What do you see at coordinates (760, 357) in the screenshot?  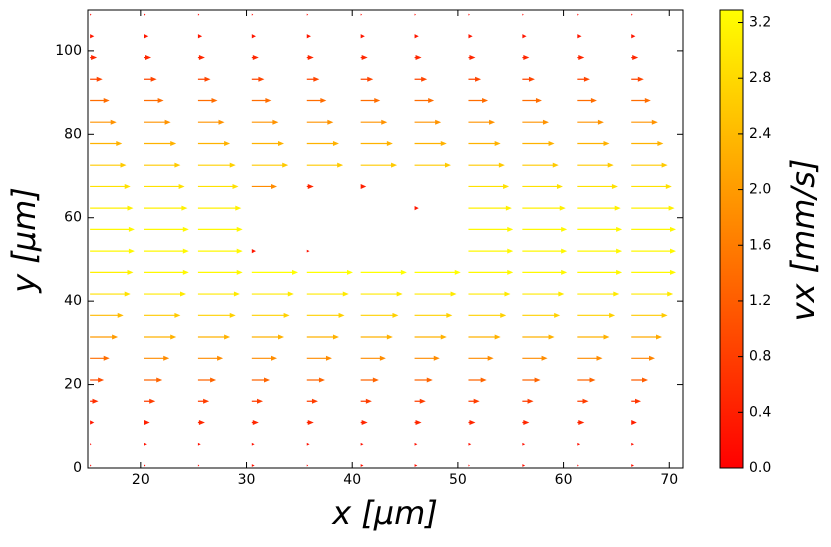 I see `colorbar-tick-label: 0.8` at bounding box center [760, 357].